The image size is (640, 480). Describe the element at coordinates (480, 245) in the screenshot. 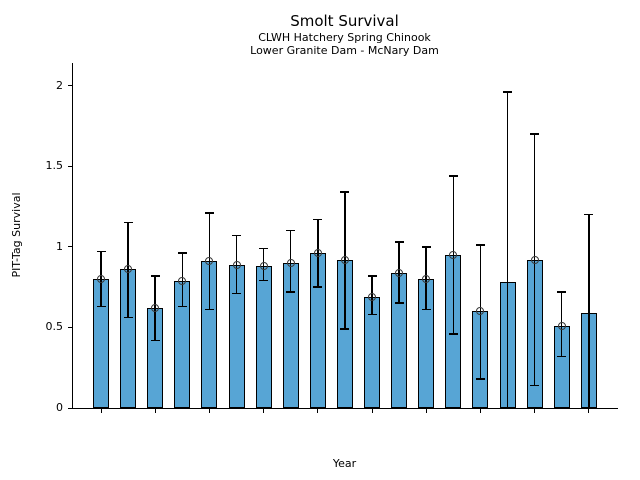

I see `error-cap-top-2020` at that location.